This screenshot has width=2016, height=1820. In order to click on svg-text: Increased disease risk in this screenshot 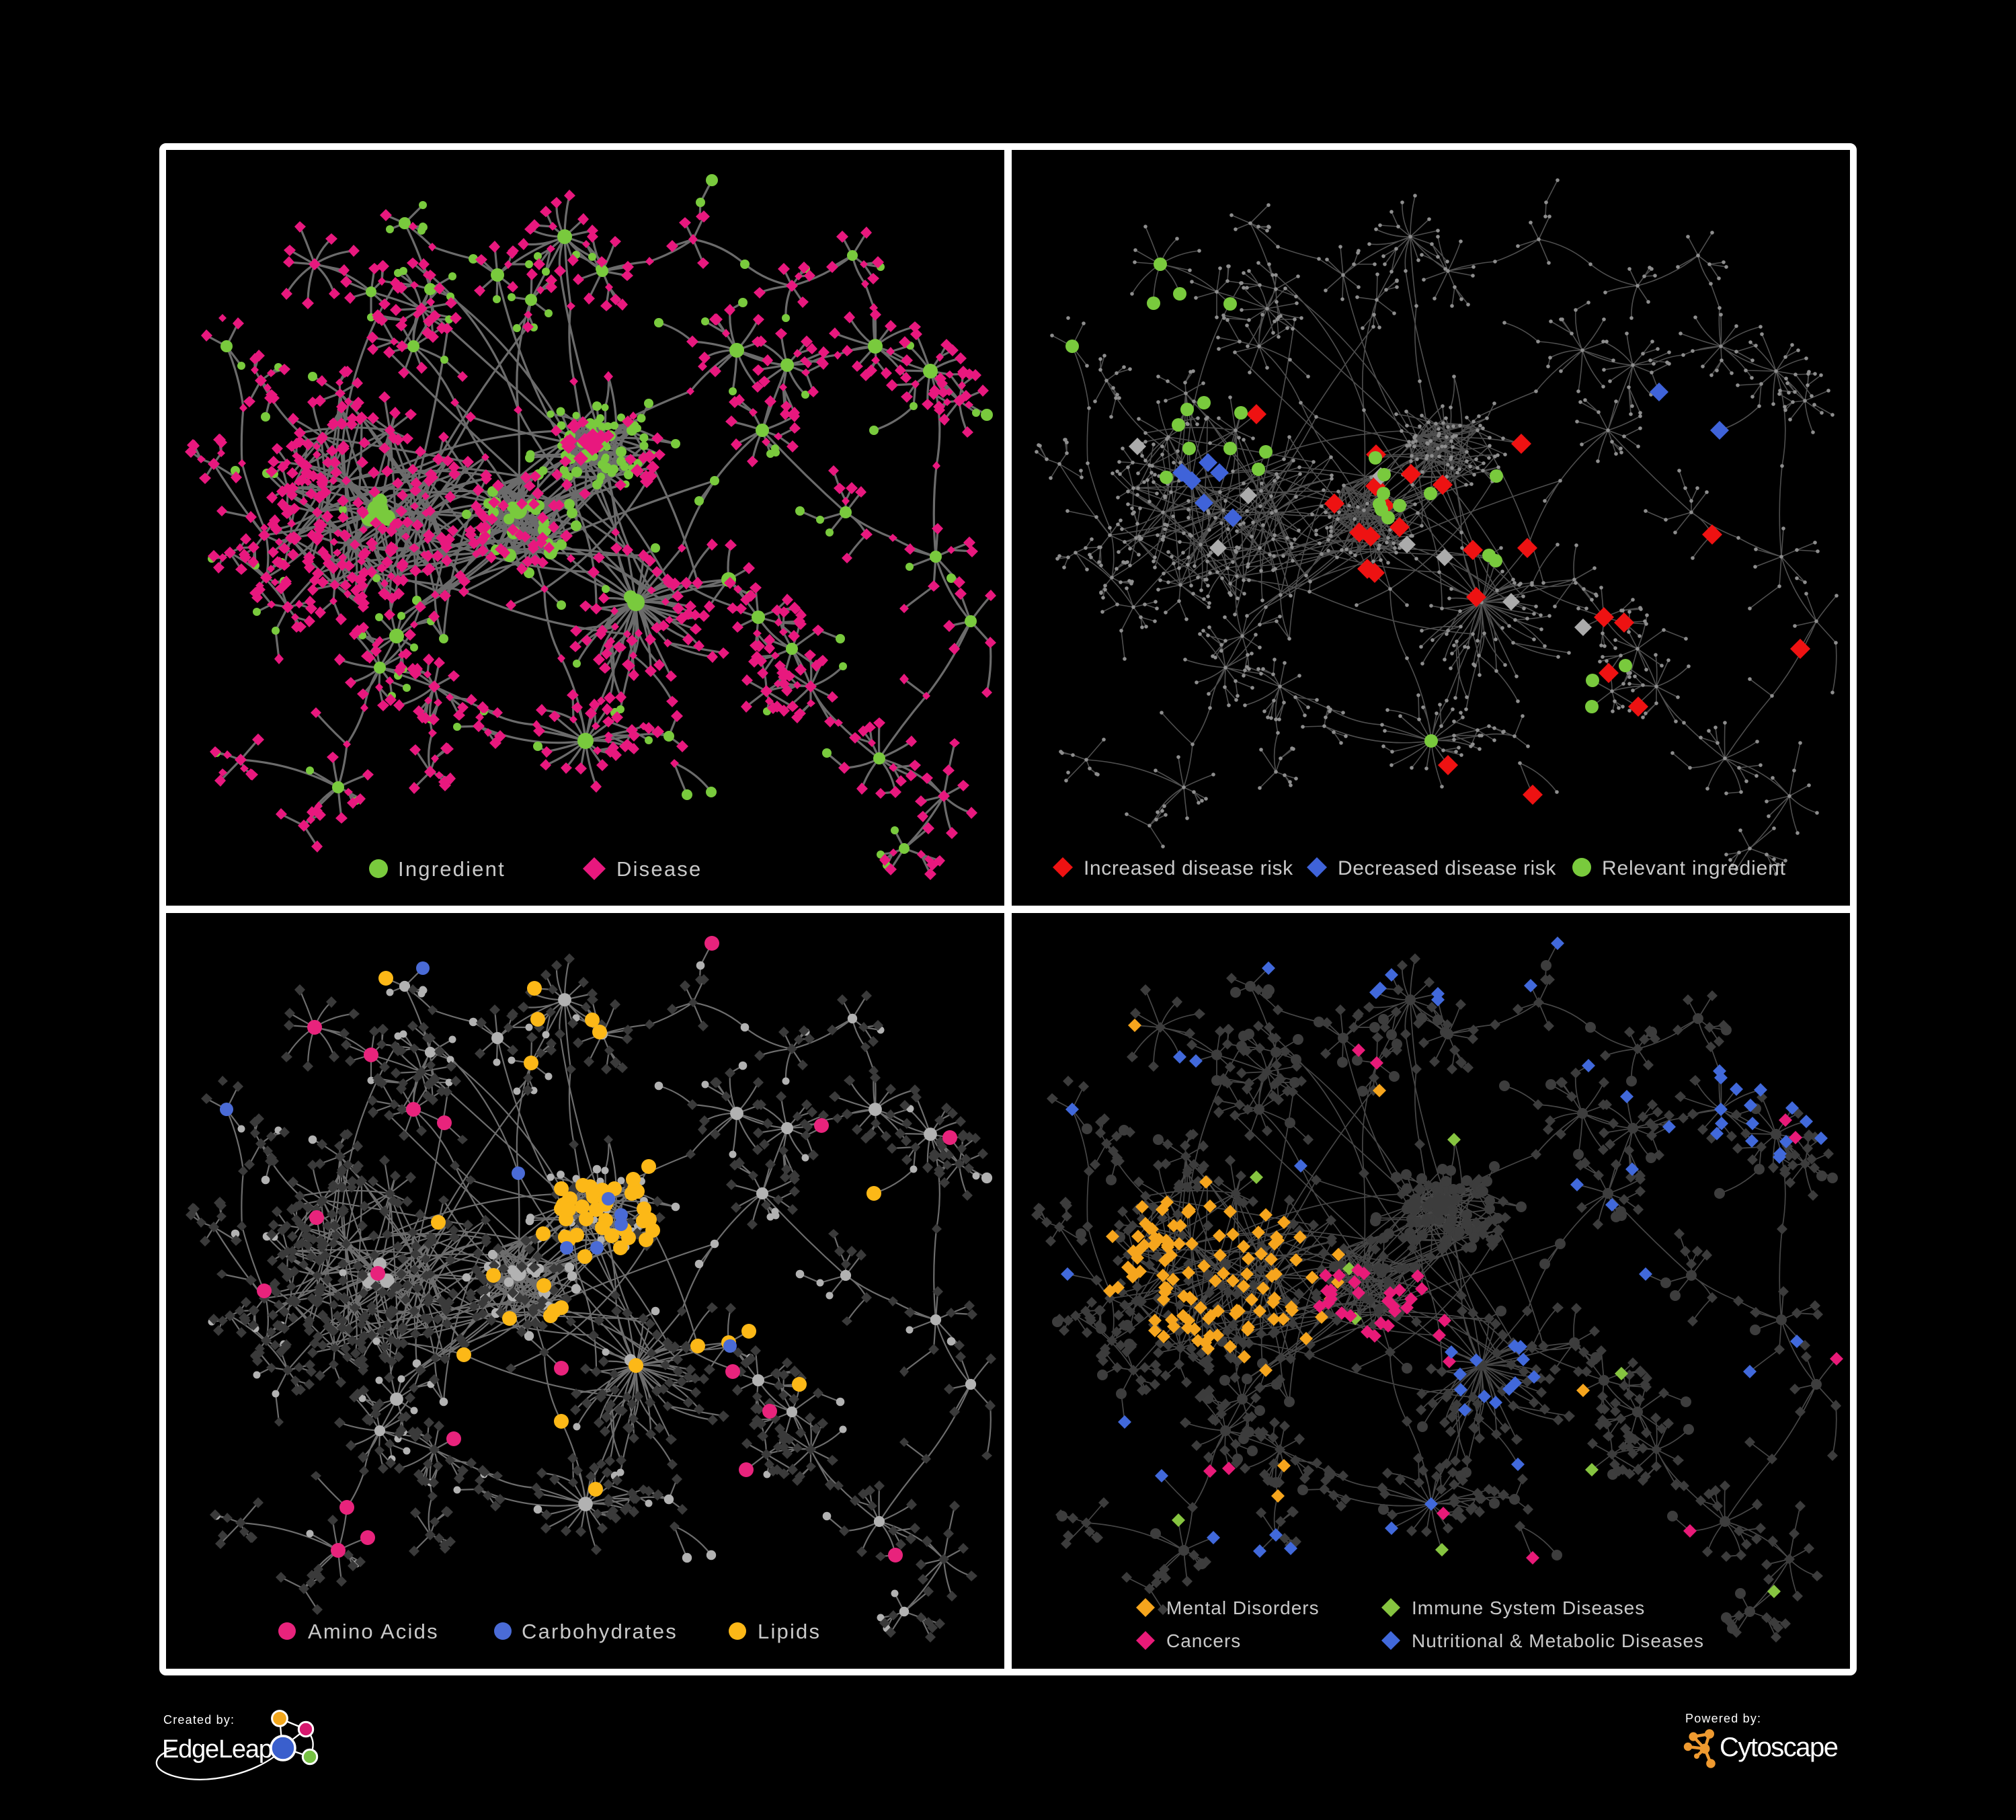, I will do `click(1188, 868)`.